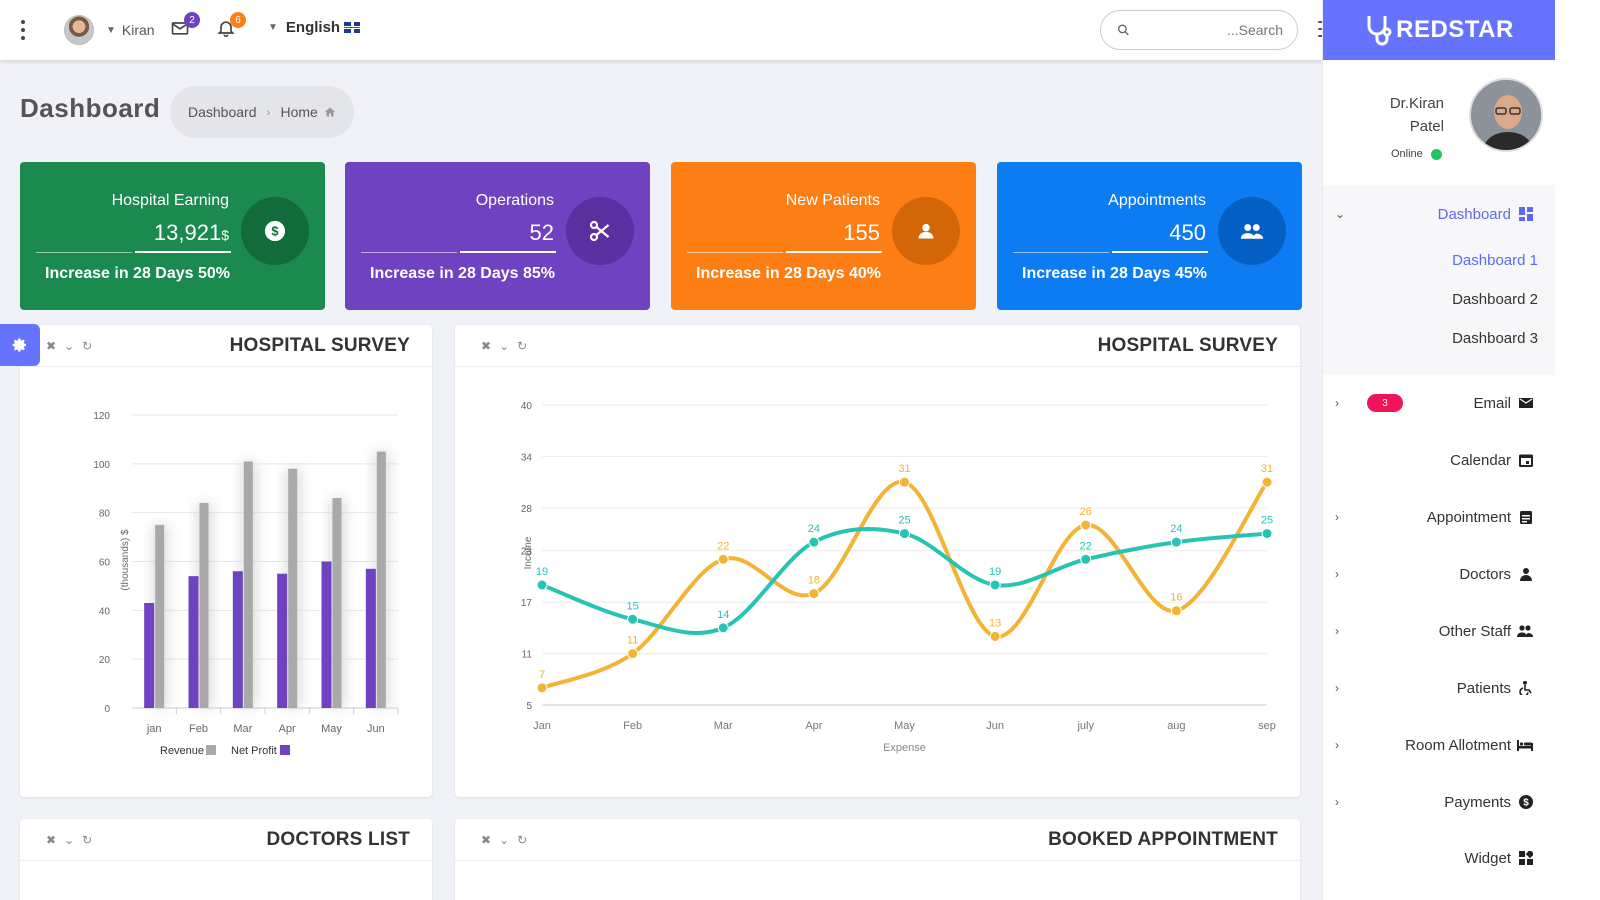 This screenshot has width=1600, height=900. I want to click on notifications-button: 6, so click(231, 26).